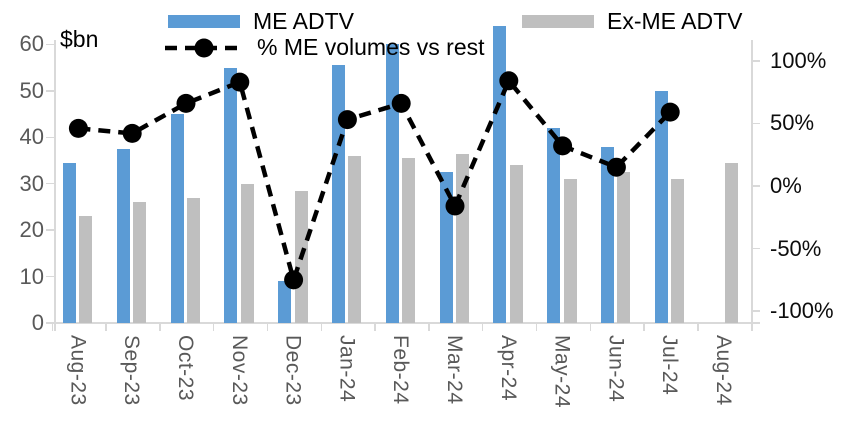 This screenshot has height=422, width=852. What do you see at coordinates (454, 370) in the screenshot?
I see `category-label: Mar-24` at bounding box center [454, 370].